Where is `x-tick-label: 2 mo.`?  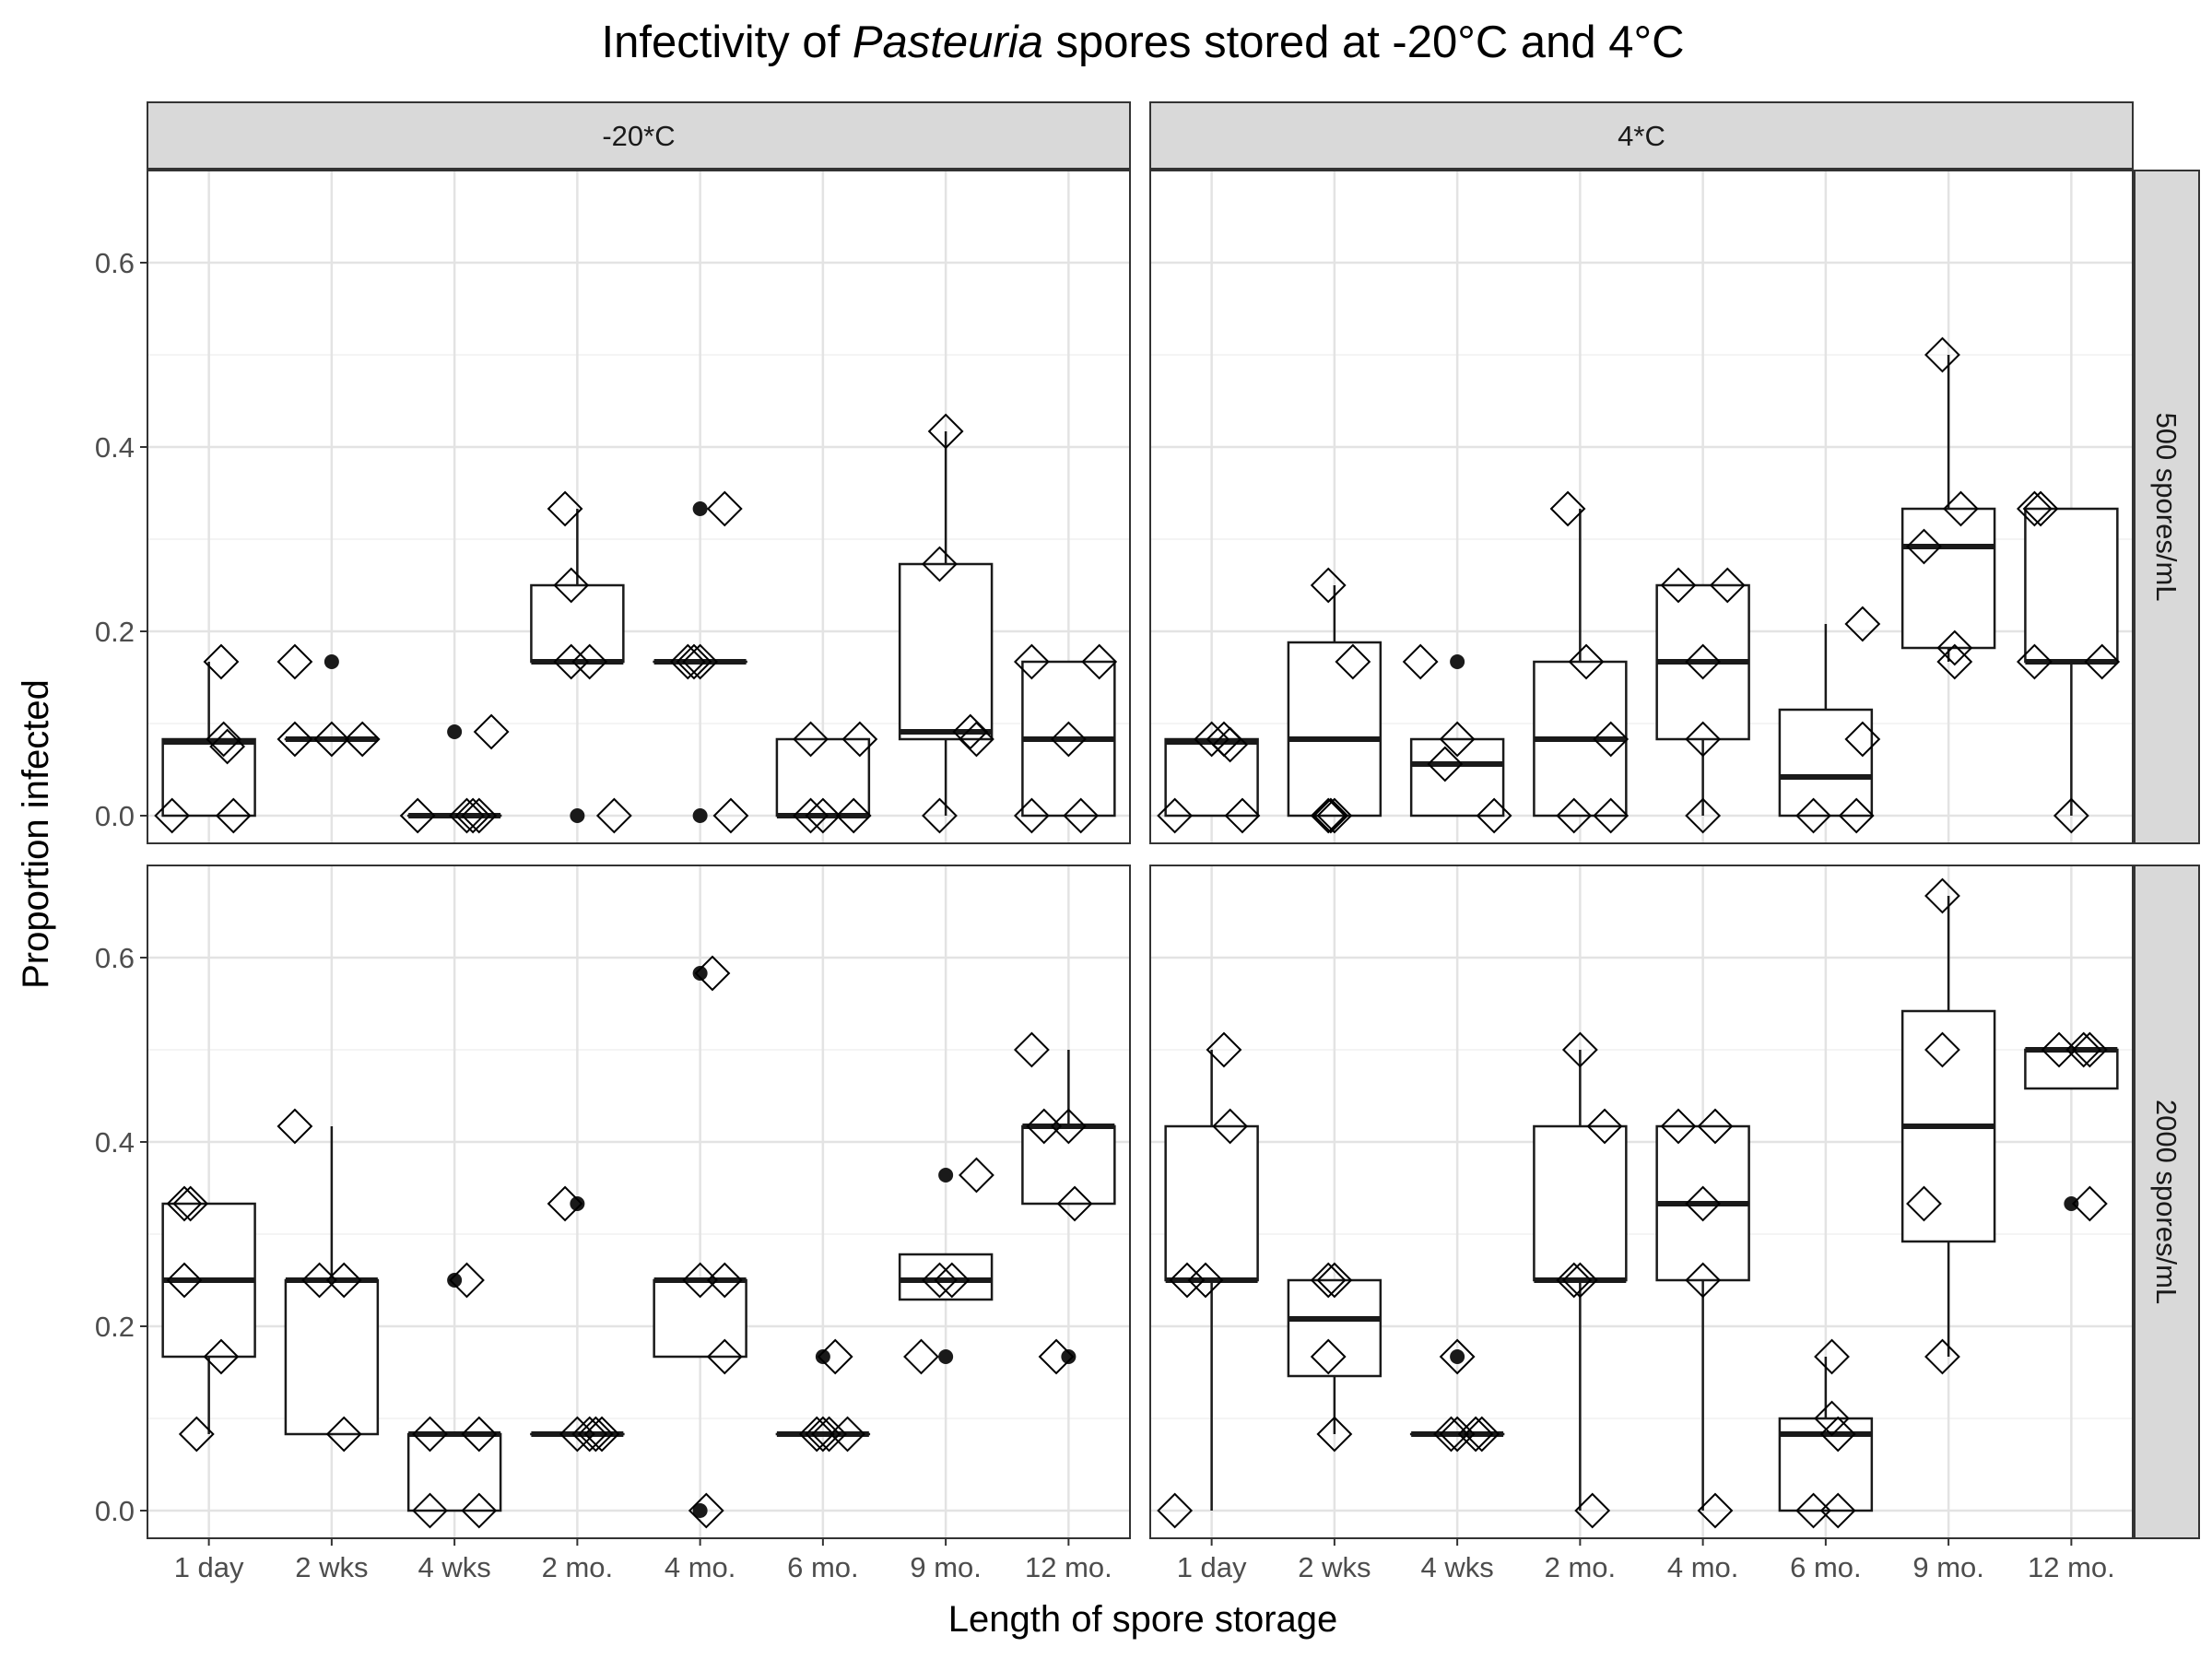
x-tick-label: 2 mo. is located at coordinates (1581, 1567).